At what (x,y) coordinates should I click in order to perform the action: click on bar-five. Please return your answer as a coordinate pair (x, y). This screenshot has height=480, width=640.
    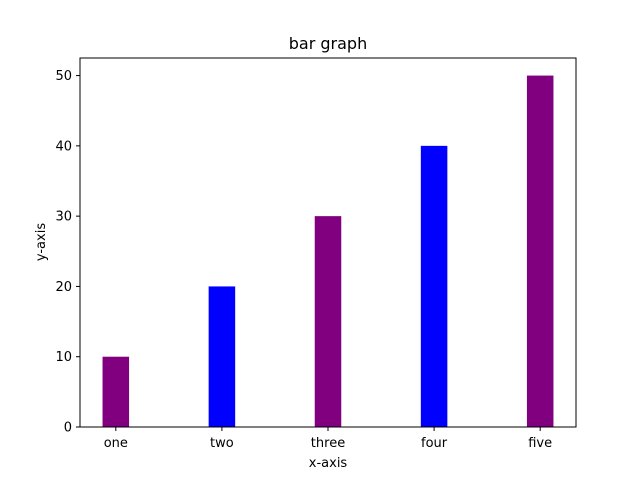
    Looking at the image, I should click on (540, 251).